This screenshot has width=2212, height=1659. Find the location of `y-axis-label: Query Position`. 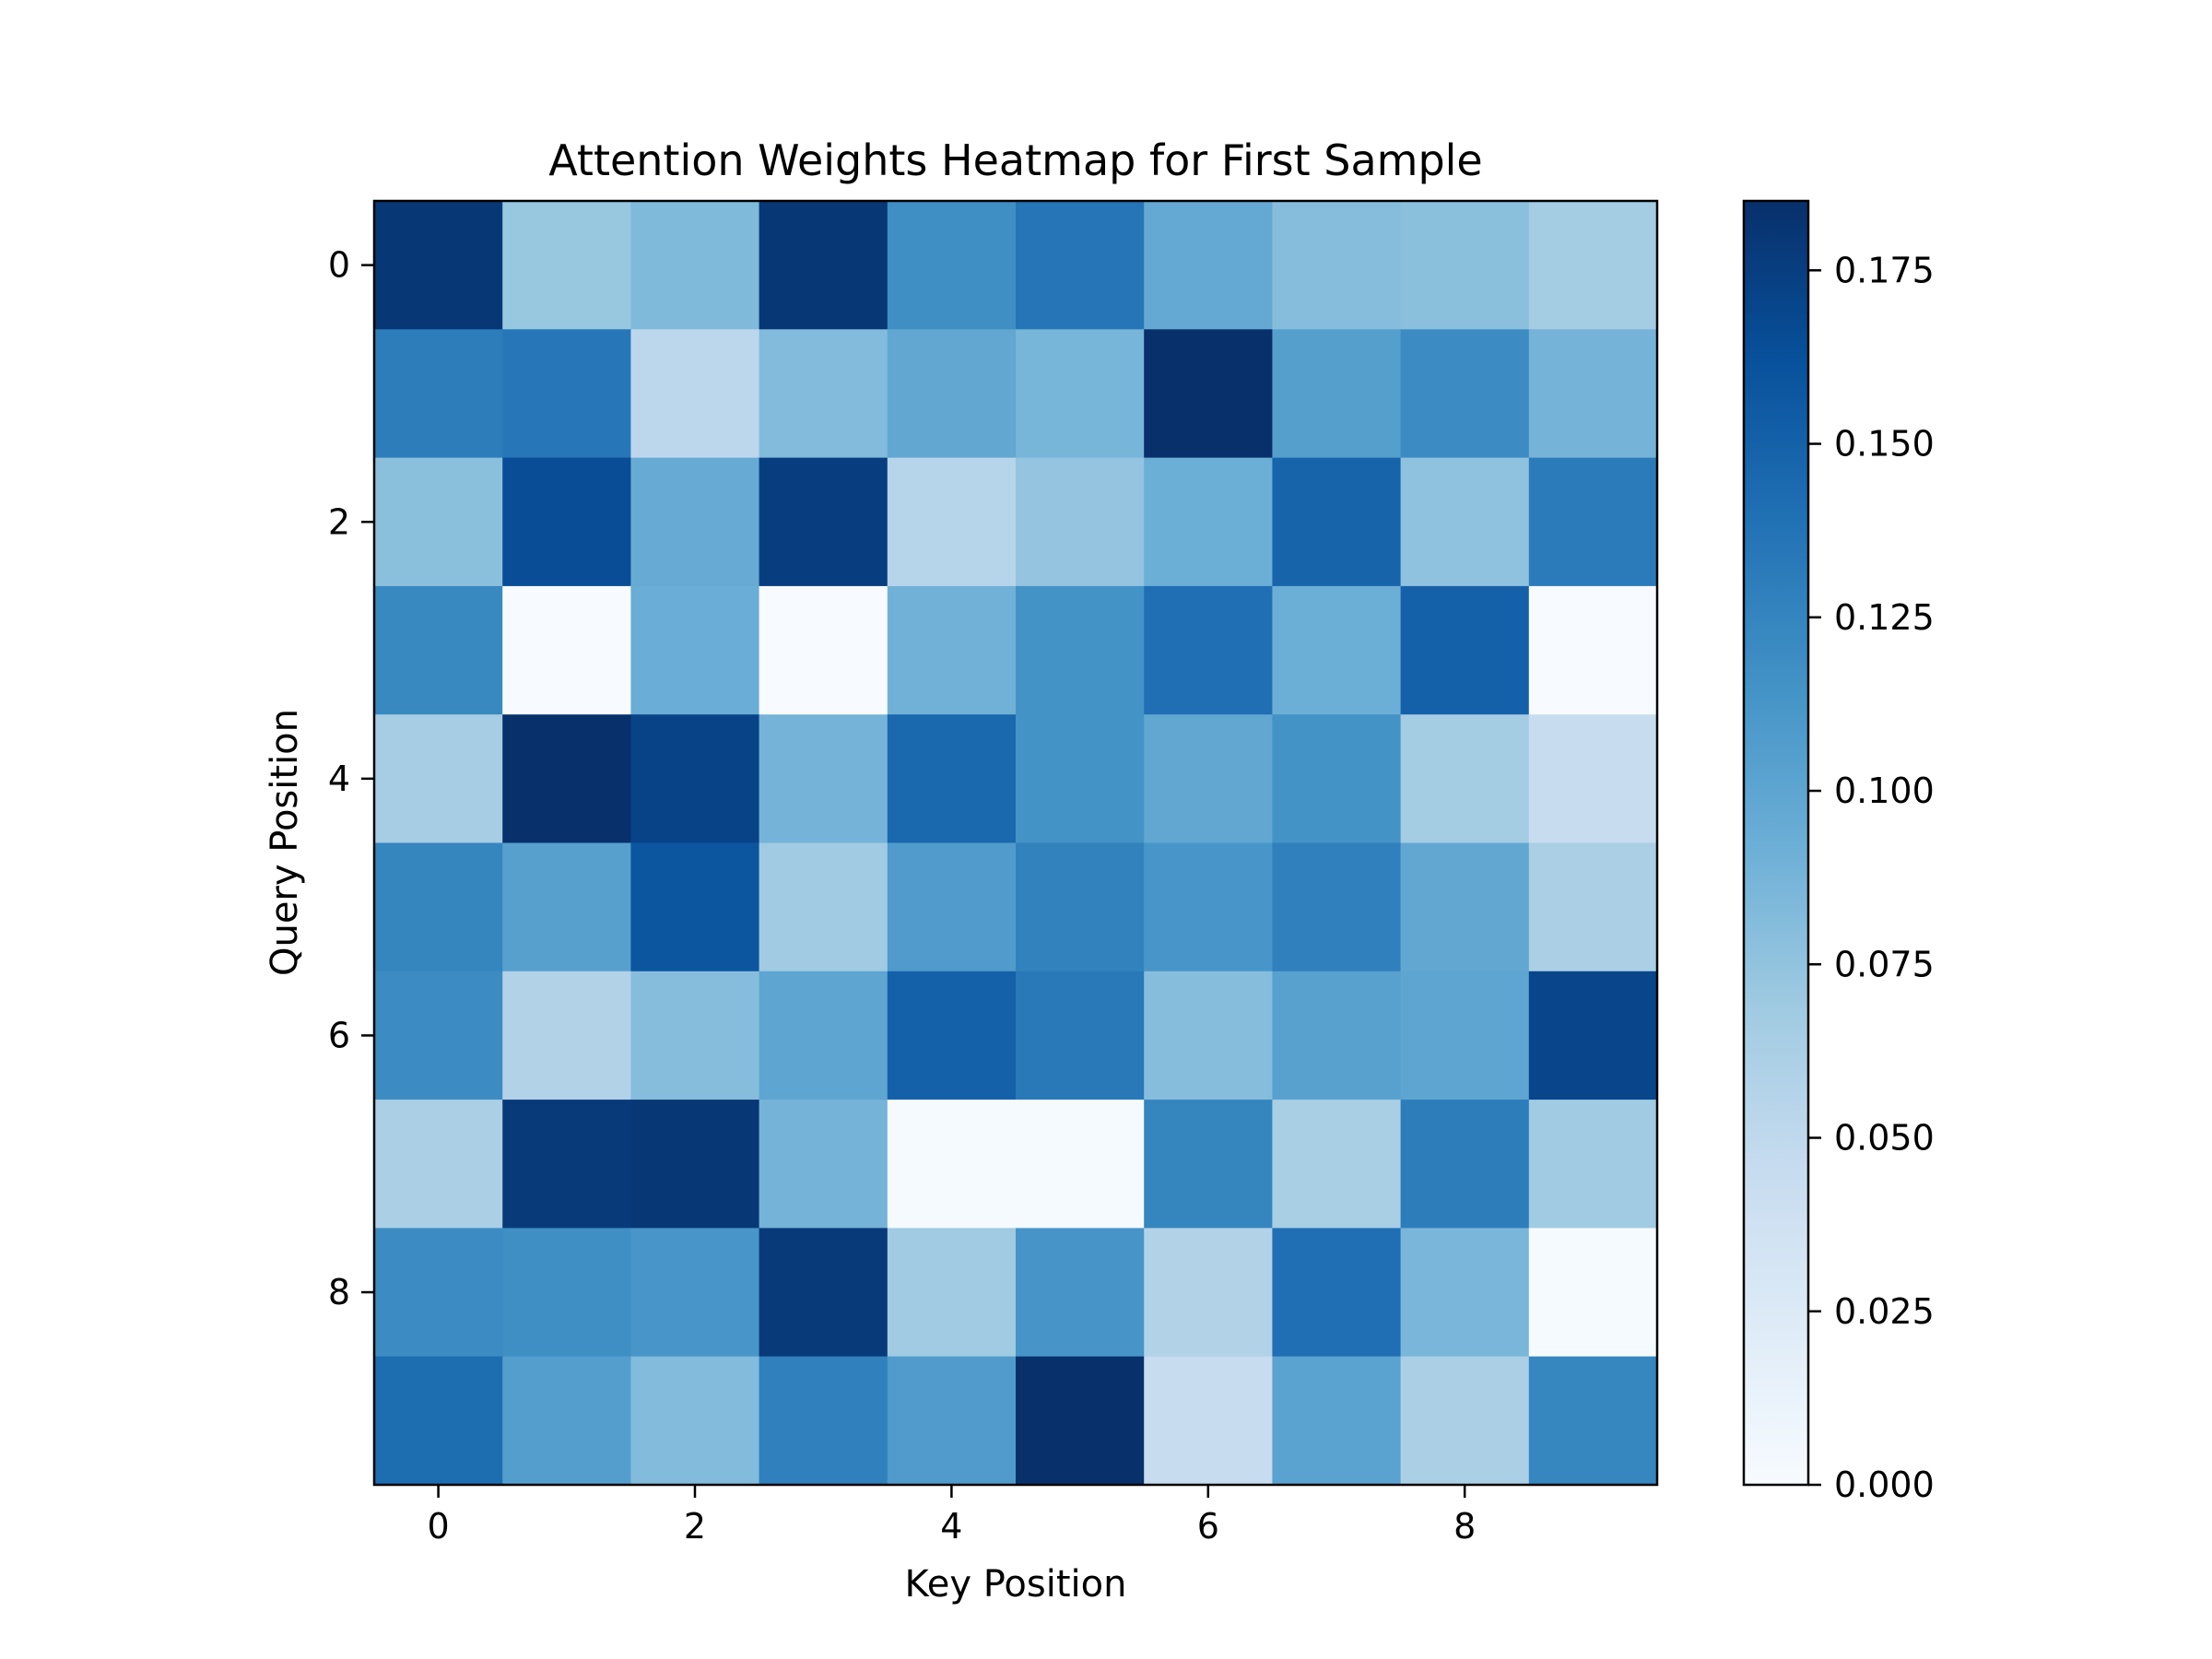

y-axis-label: Query Position is located at coordinates (285, 842).